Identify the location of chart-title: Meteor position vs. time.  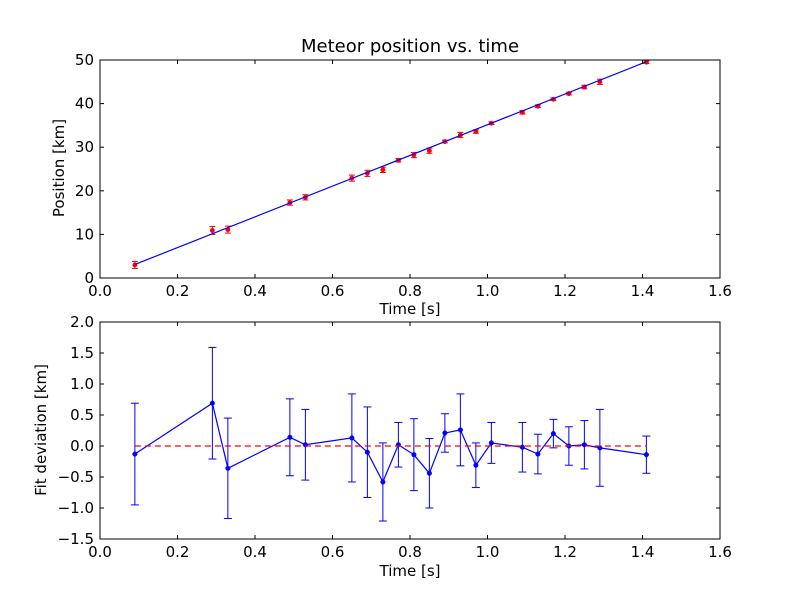
(410, 46).